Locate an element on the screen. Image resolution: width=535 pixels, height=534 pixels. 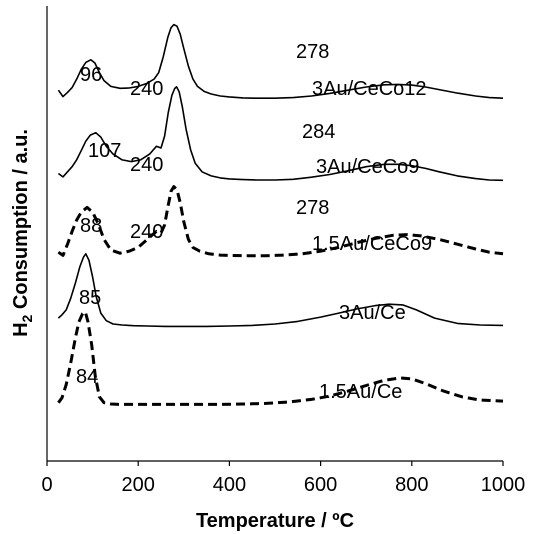
x-tick-label: 200 is located at coordinates (138, 485).